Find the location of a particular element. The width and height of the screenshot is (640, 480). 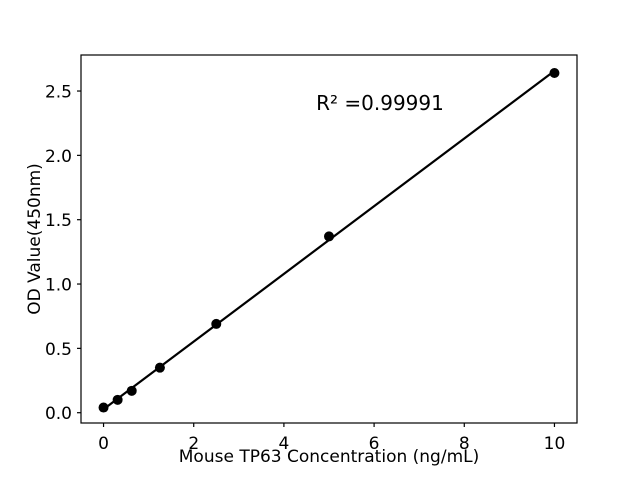

x-tick-label: 8 is located at coordinates (464, 444).